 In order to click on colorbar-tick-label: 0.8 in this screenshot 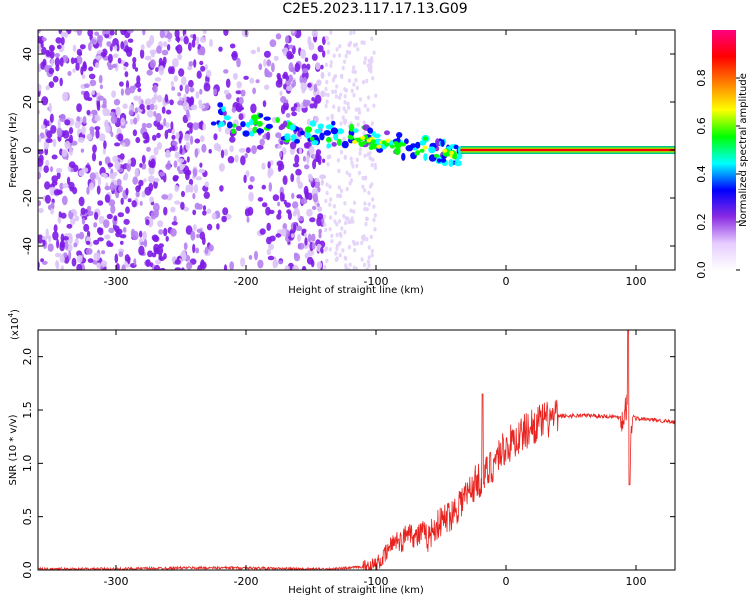, I will do `click(701, 78)`.